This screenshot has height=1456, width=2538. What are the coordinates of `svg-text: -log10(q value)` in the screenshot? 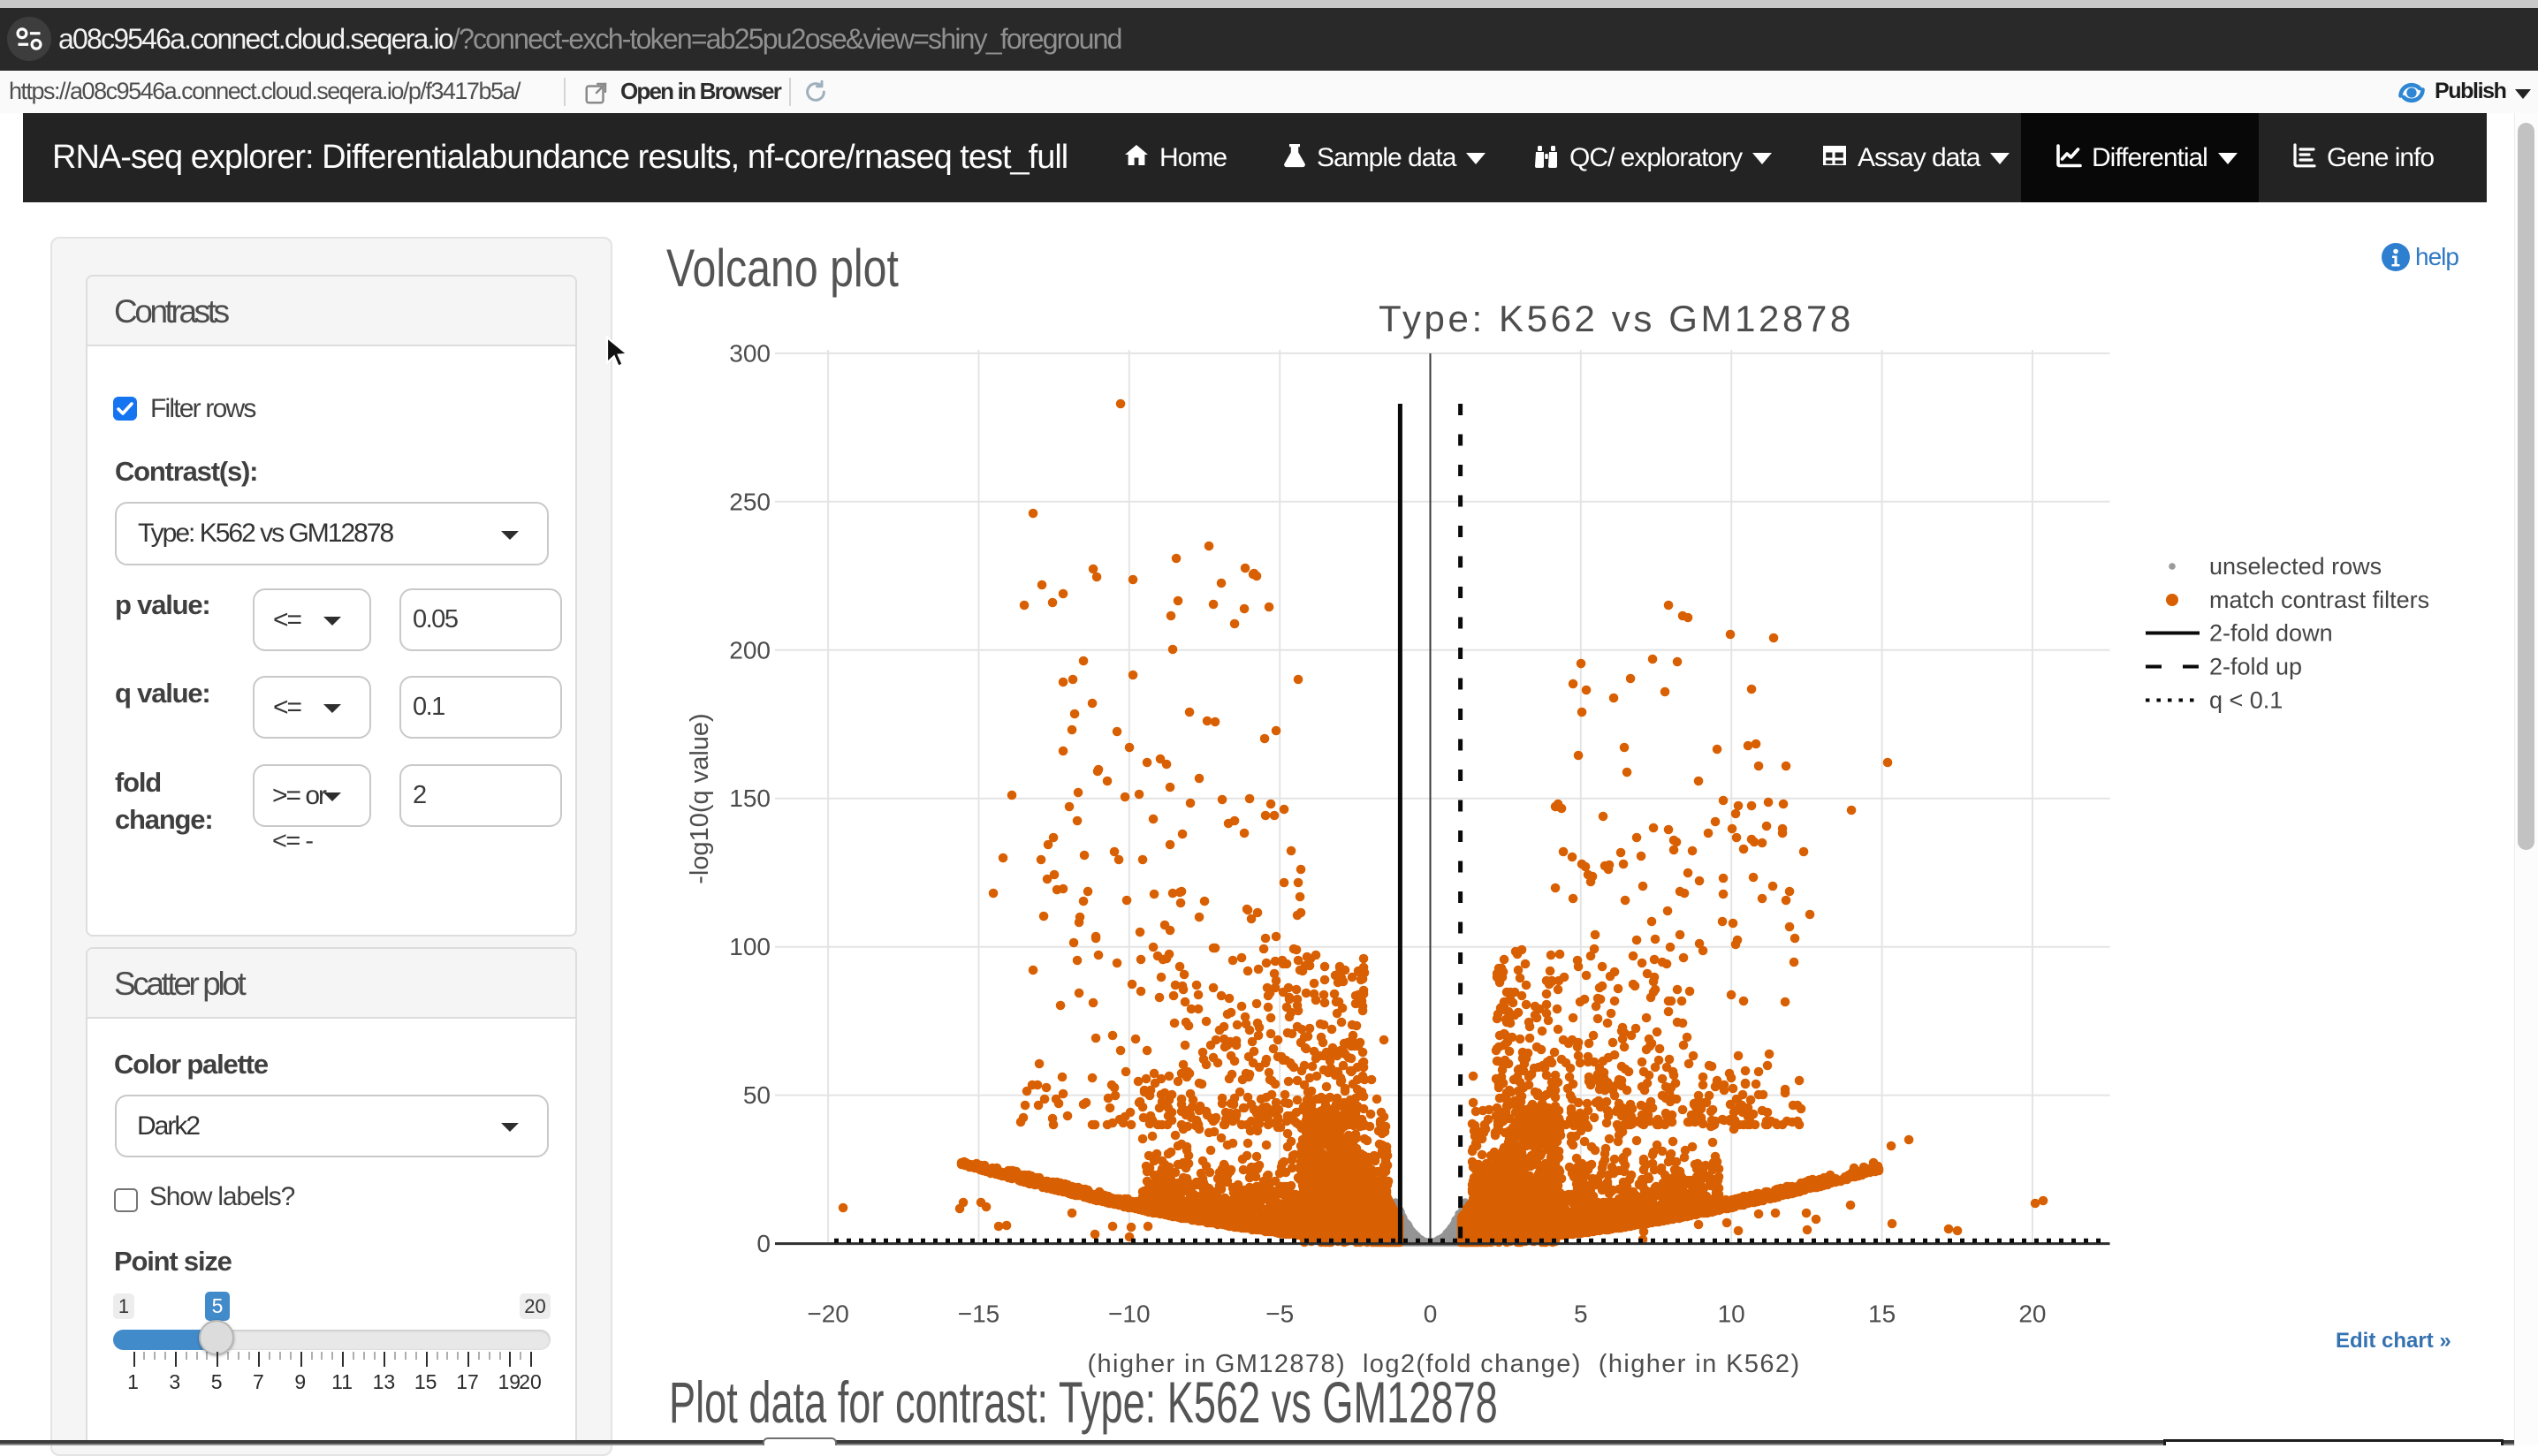 It's located at (700, 798).